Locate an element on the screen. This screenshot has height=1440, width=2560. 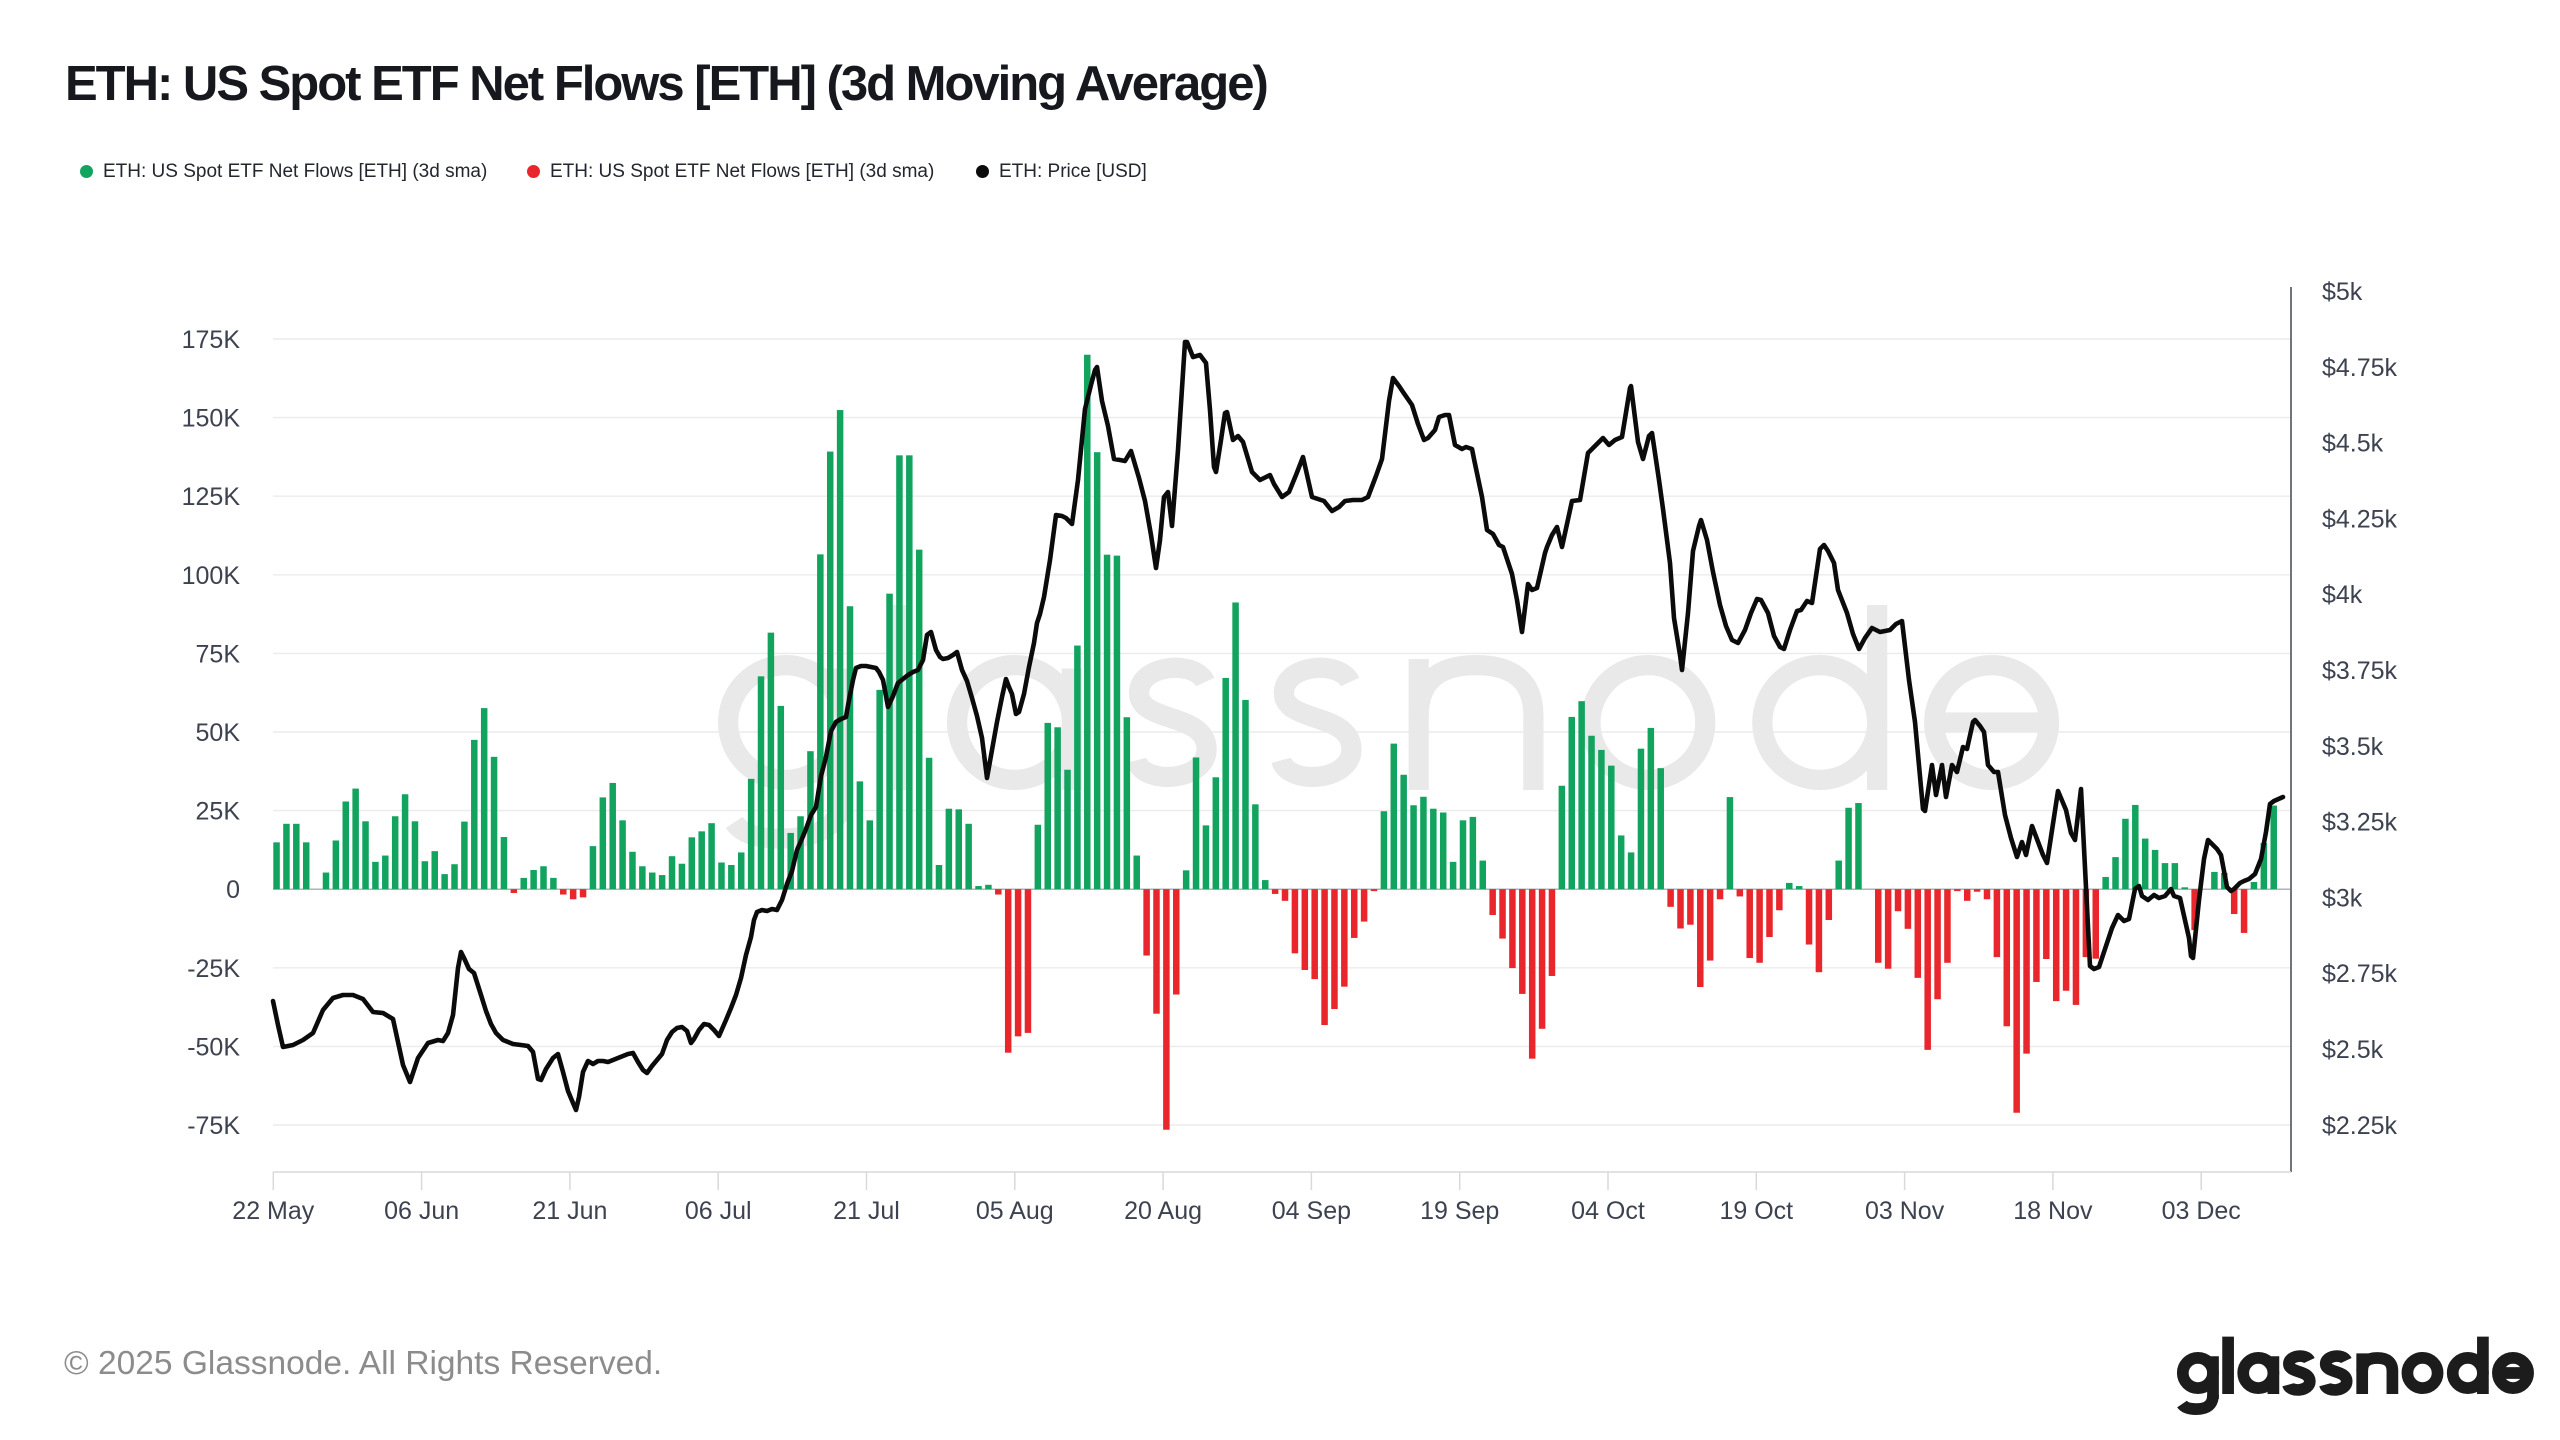
svg-text: $4k is located at coordinates (2342, 595).